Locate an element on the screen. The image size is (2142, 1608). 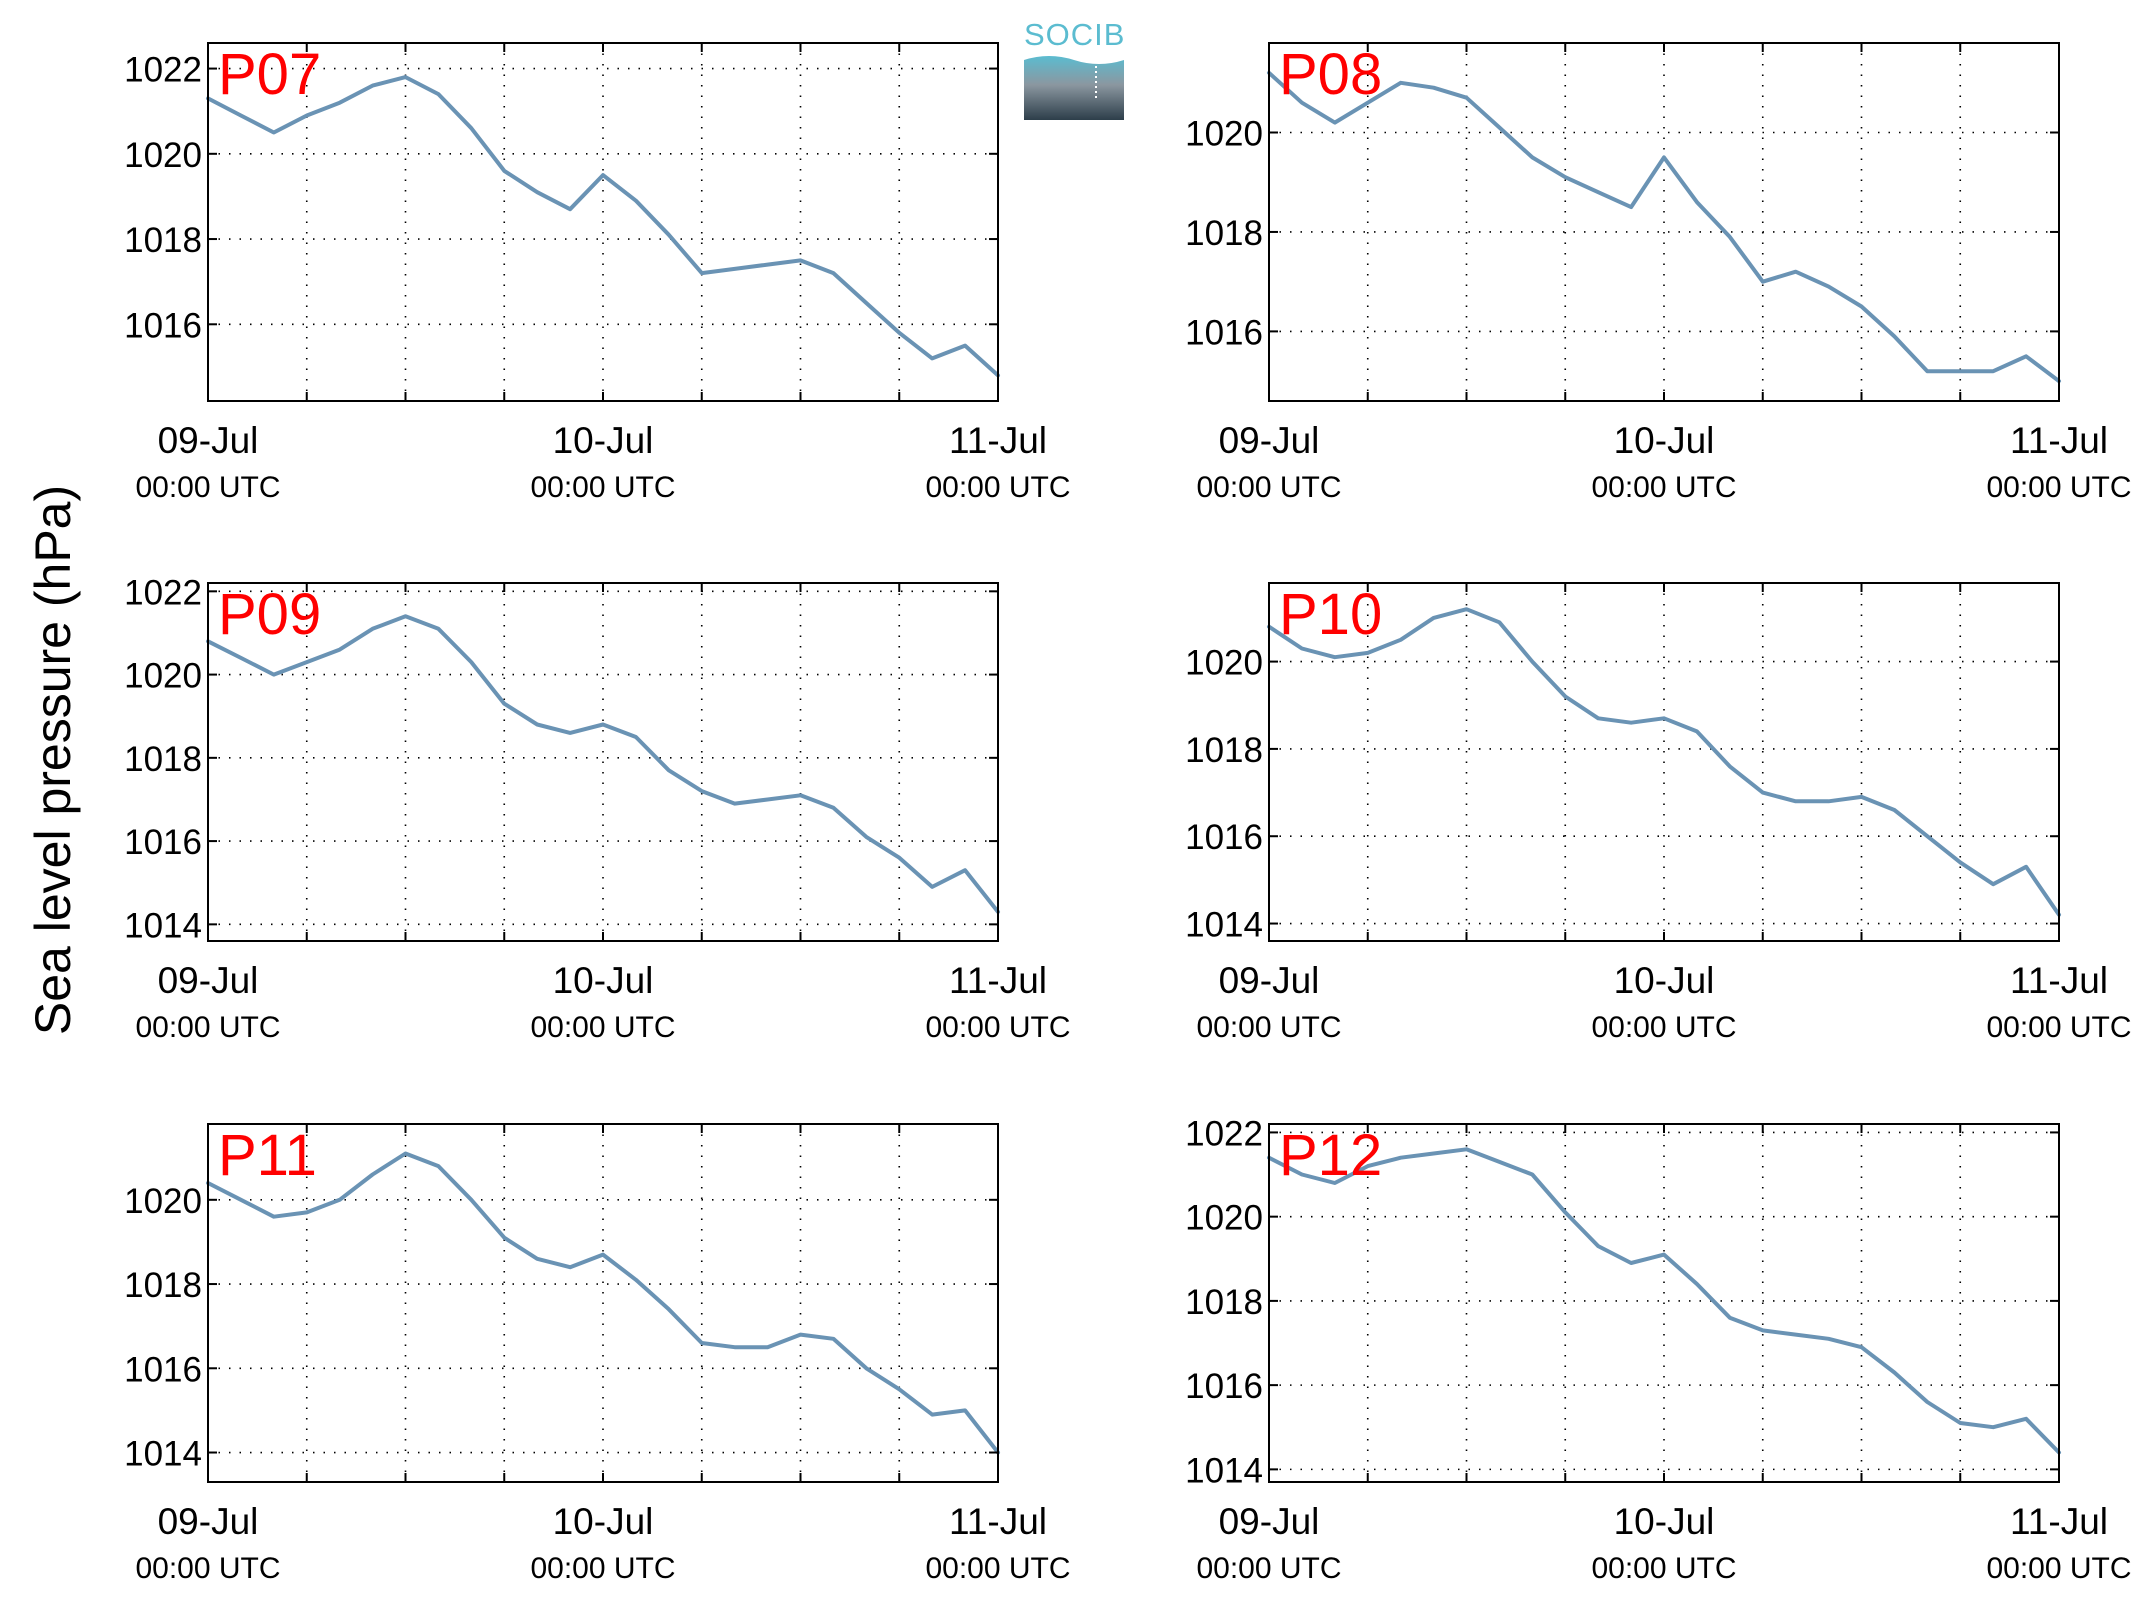
socib-logo: SOCIB is located at coordinates (1074, 69).